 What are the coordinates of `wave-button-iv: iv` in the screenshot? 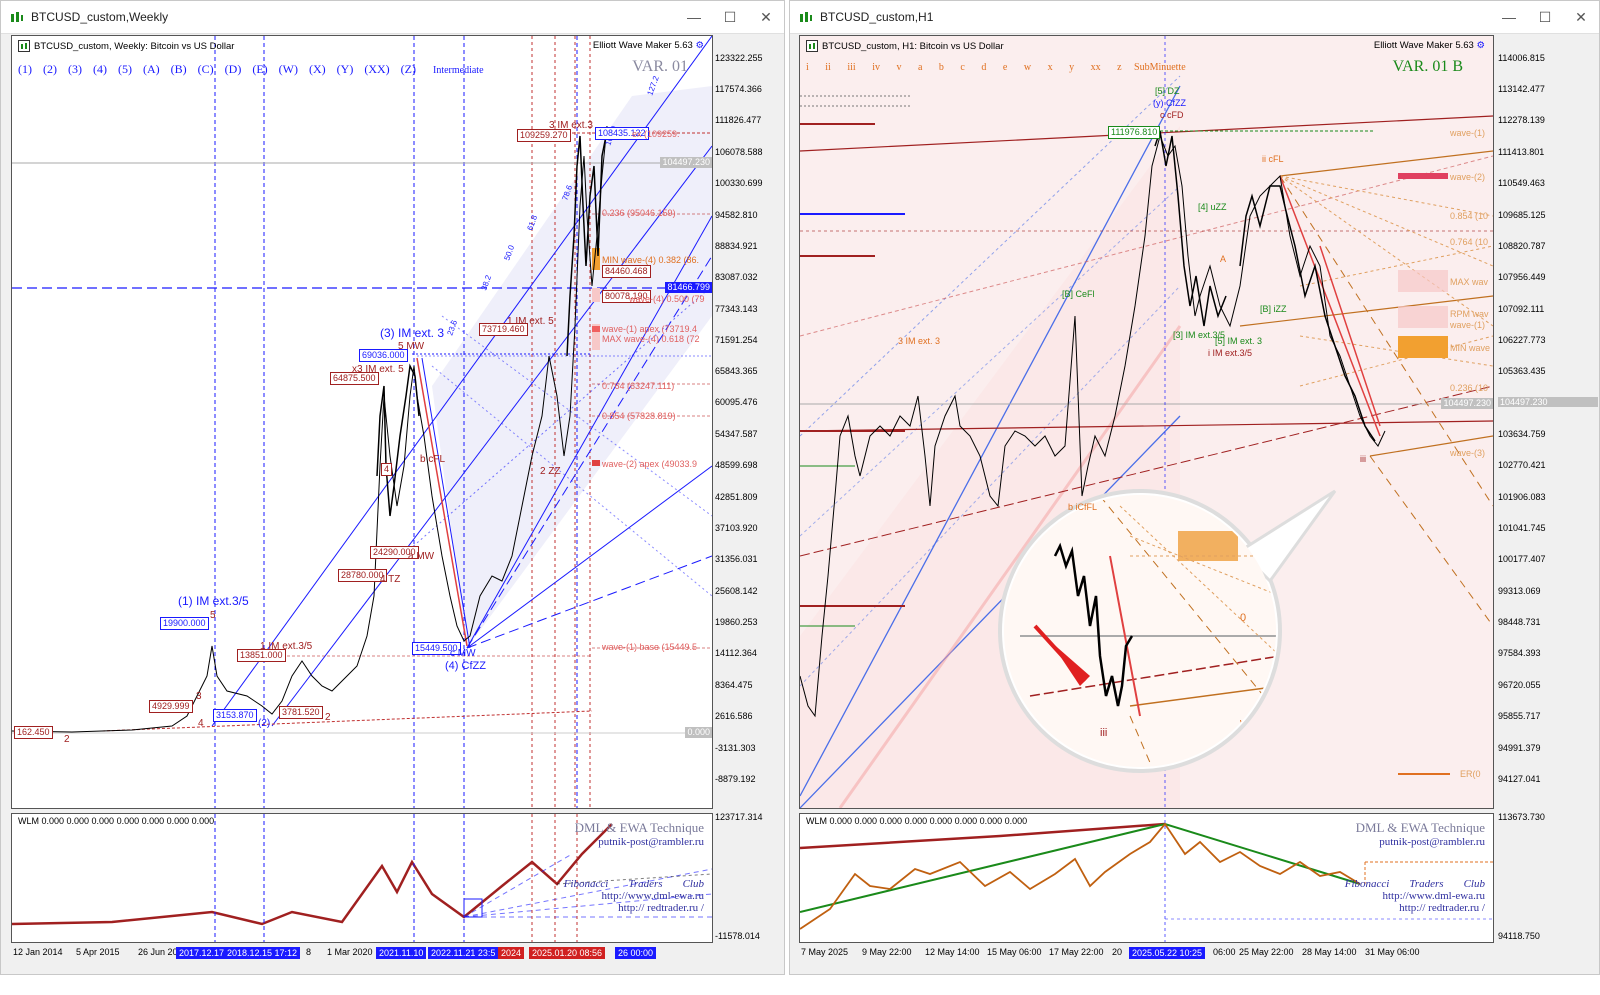 It's located at (876, 67).